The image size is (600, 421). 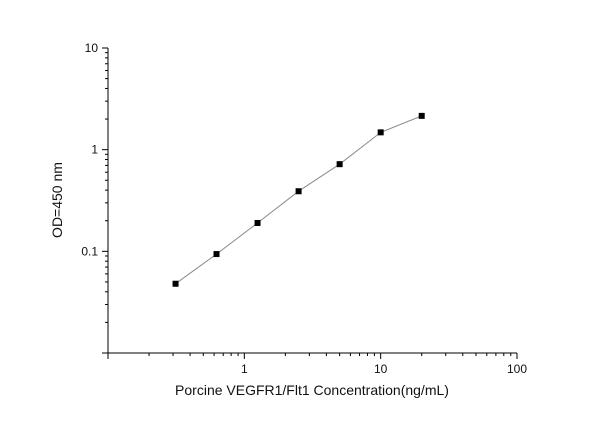 What do you see at coordinates (94, 150) in the screenshot?
I see `y-tick-label: 1` at bounding box center [94, 150].